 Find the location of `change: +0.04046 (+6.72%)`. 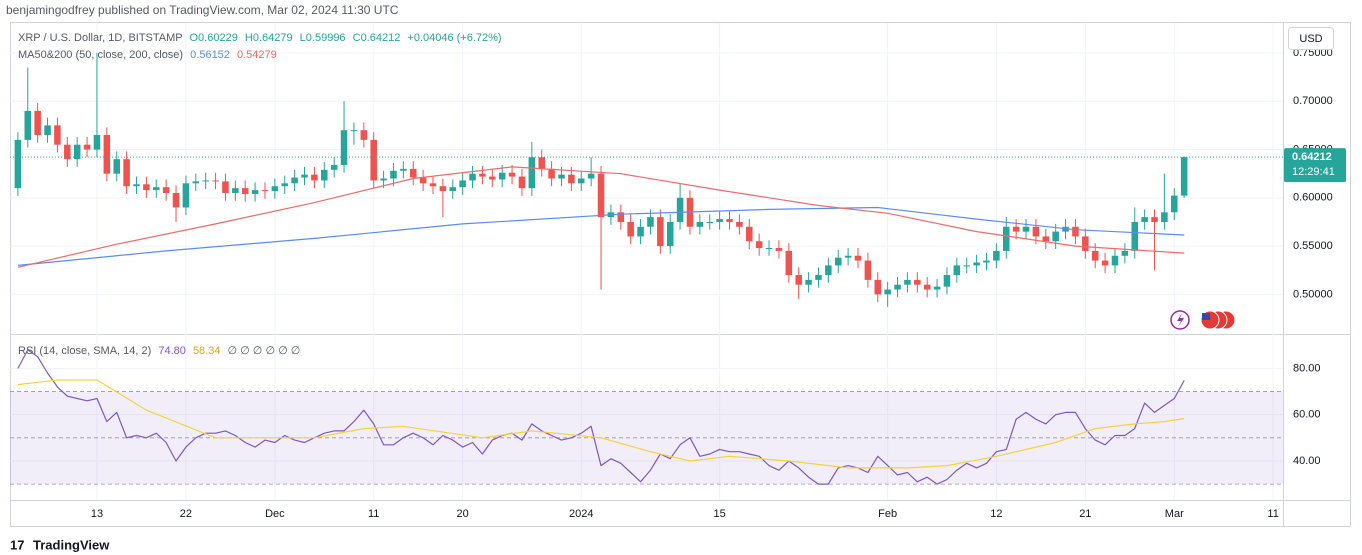

change: +0.04046 (+6.72%) is located at coordinates (454, 38).